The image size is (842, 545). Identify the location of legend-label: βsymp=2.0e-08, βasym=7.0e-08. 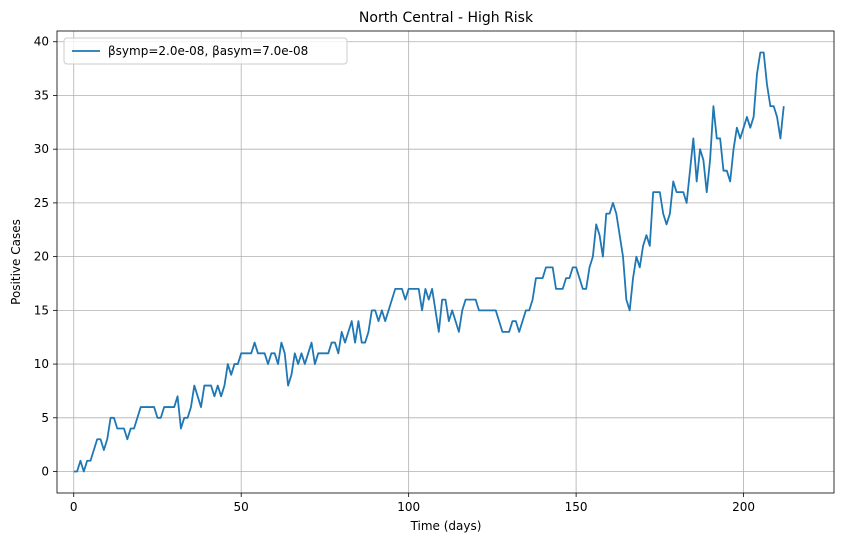
(208, 51).